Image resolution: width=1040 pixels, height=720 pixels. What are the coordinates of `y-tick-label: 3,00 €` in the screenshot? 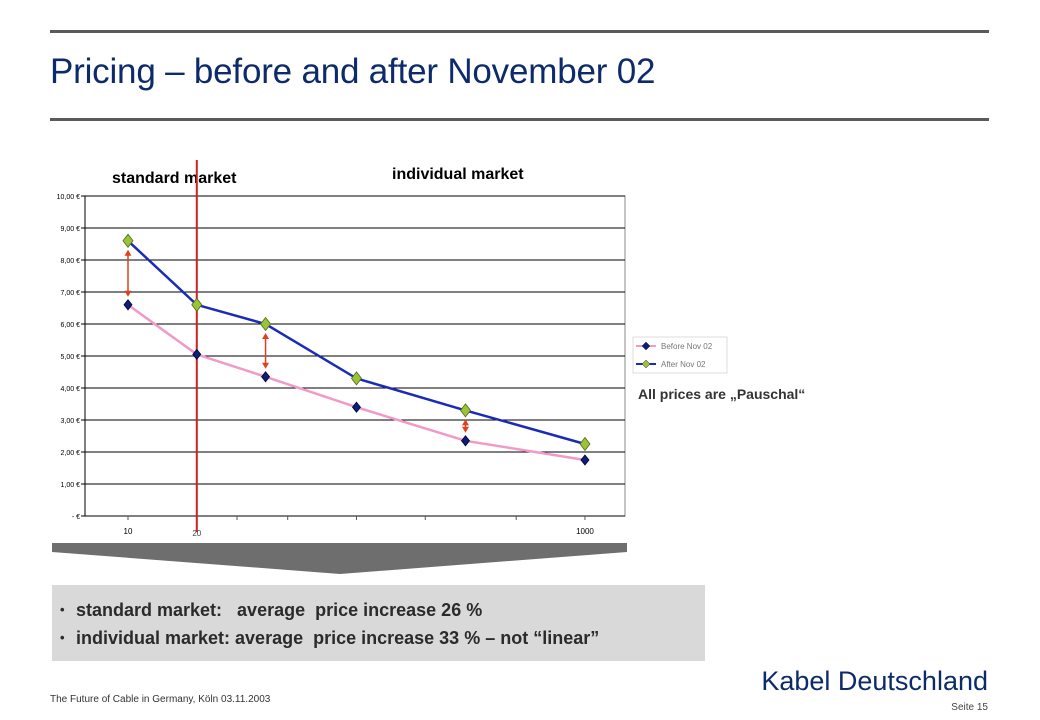 It's located at (71, 421).